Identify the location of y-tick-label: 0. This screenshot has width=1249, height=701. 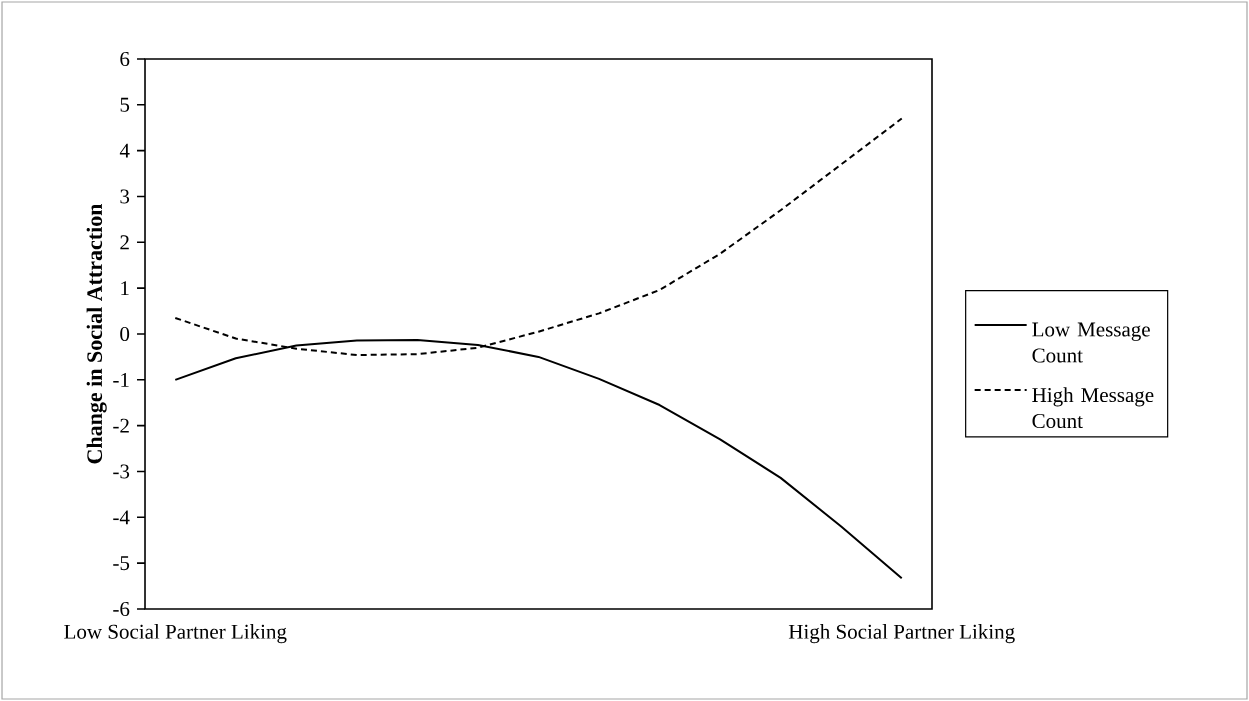
(125, 334).